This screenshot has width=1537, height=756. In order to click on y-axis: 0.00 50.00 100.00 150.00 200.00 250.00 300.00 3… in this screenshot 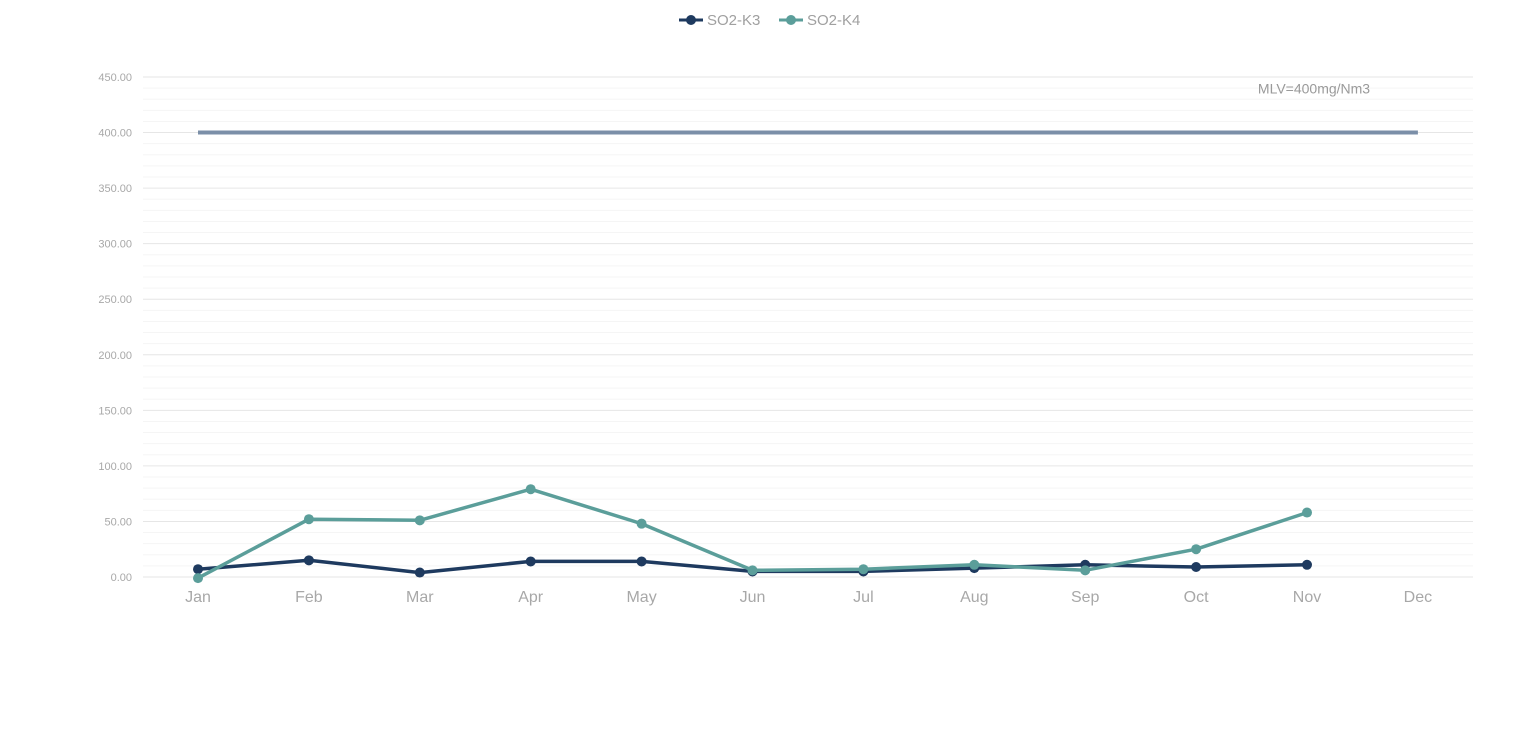, I will do `click(115, 328)`.